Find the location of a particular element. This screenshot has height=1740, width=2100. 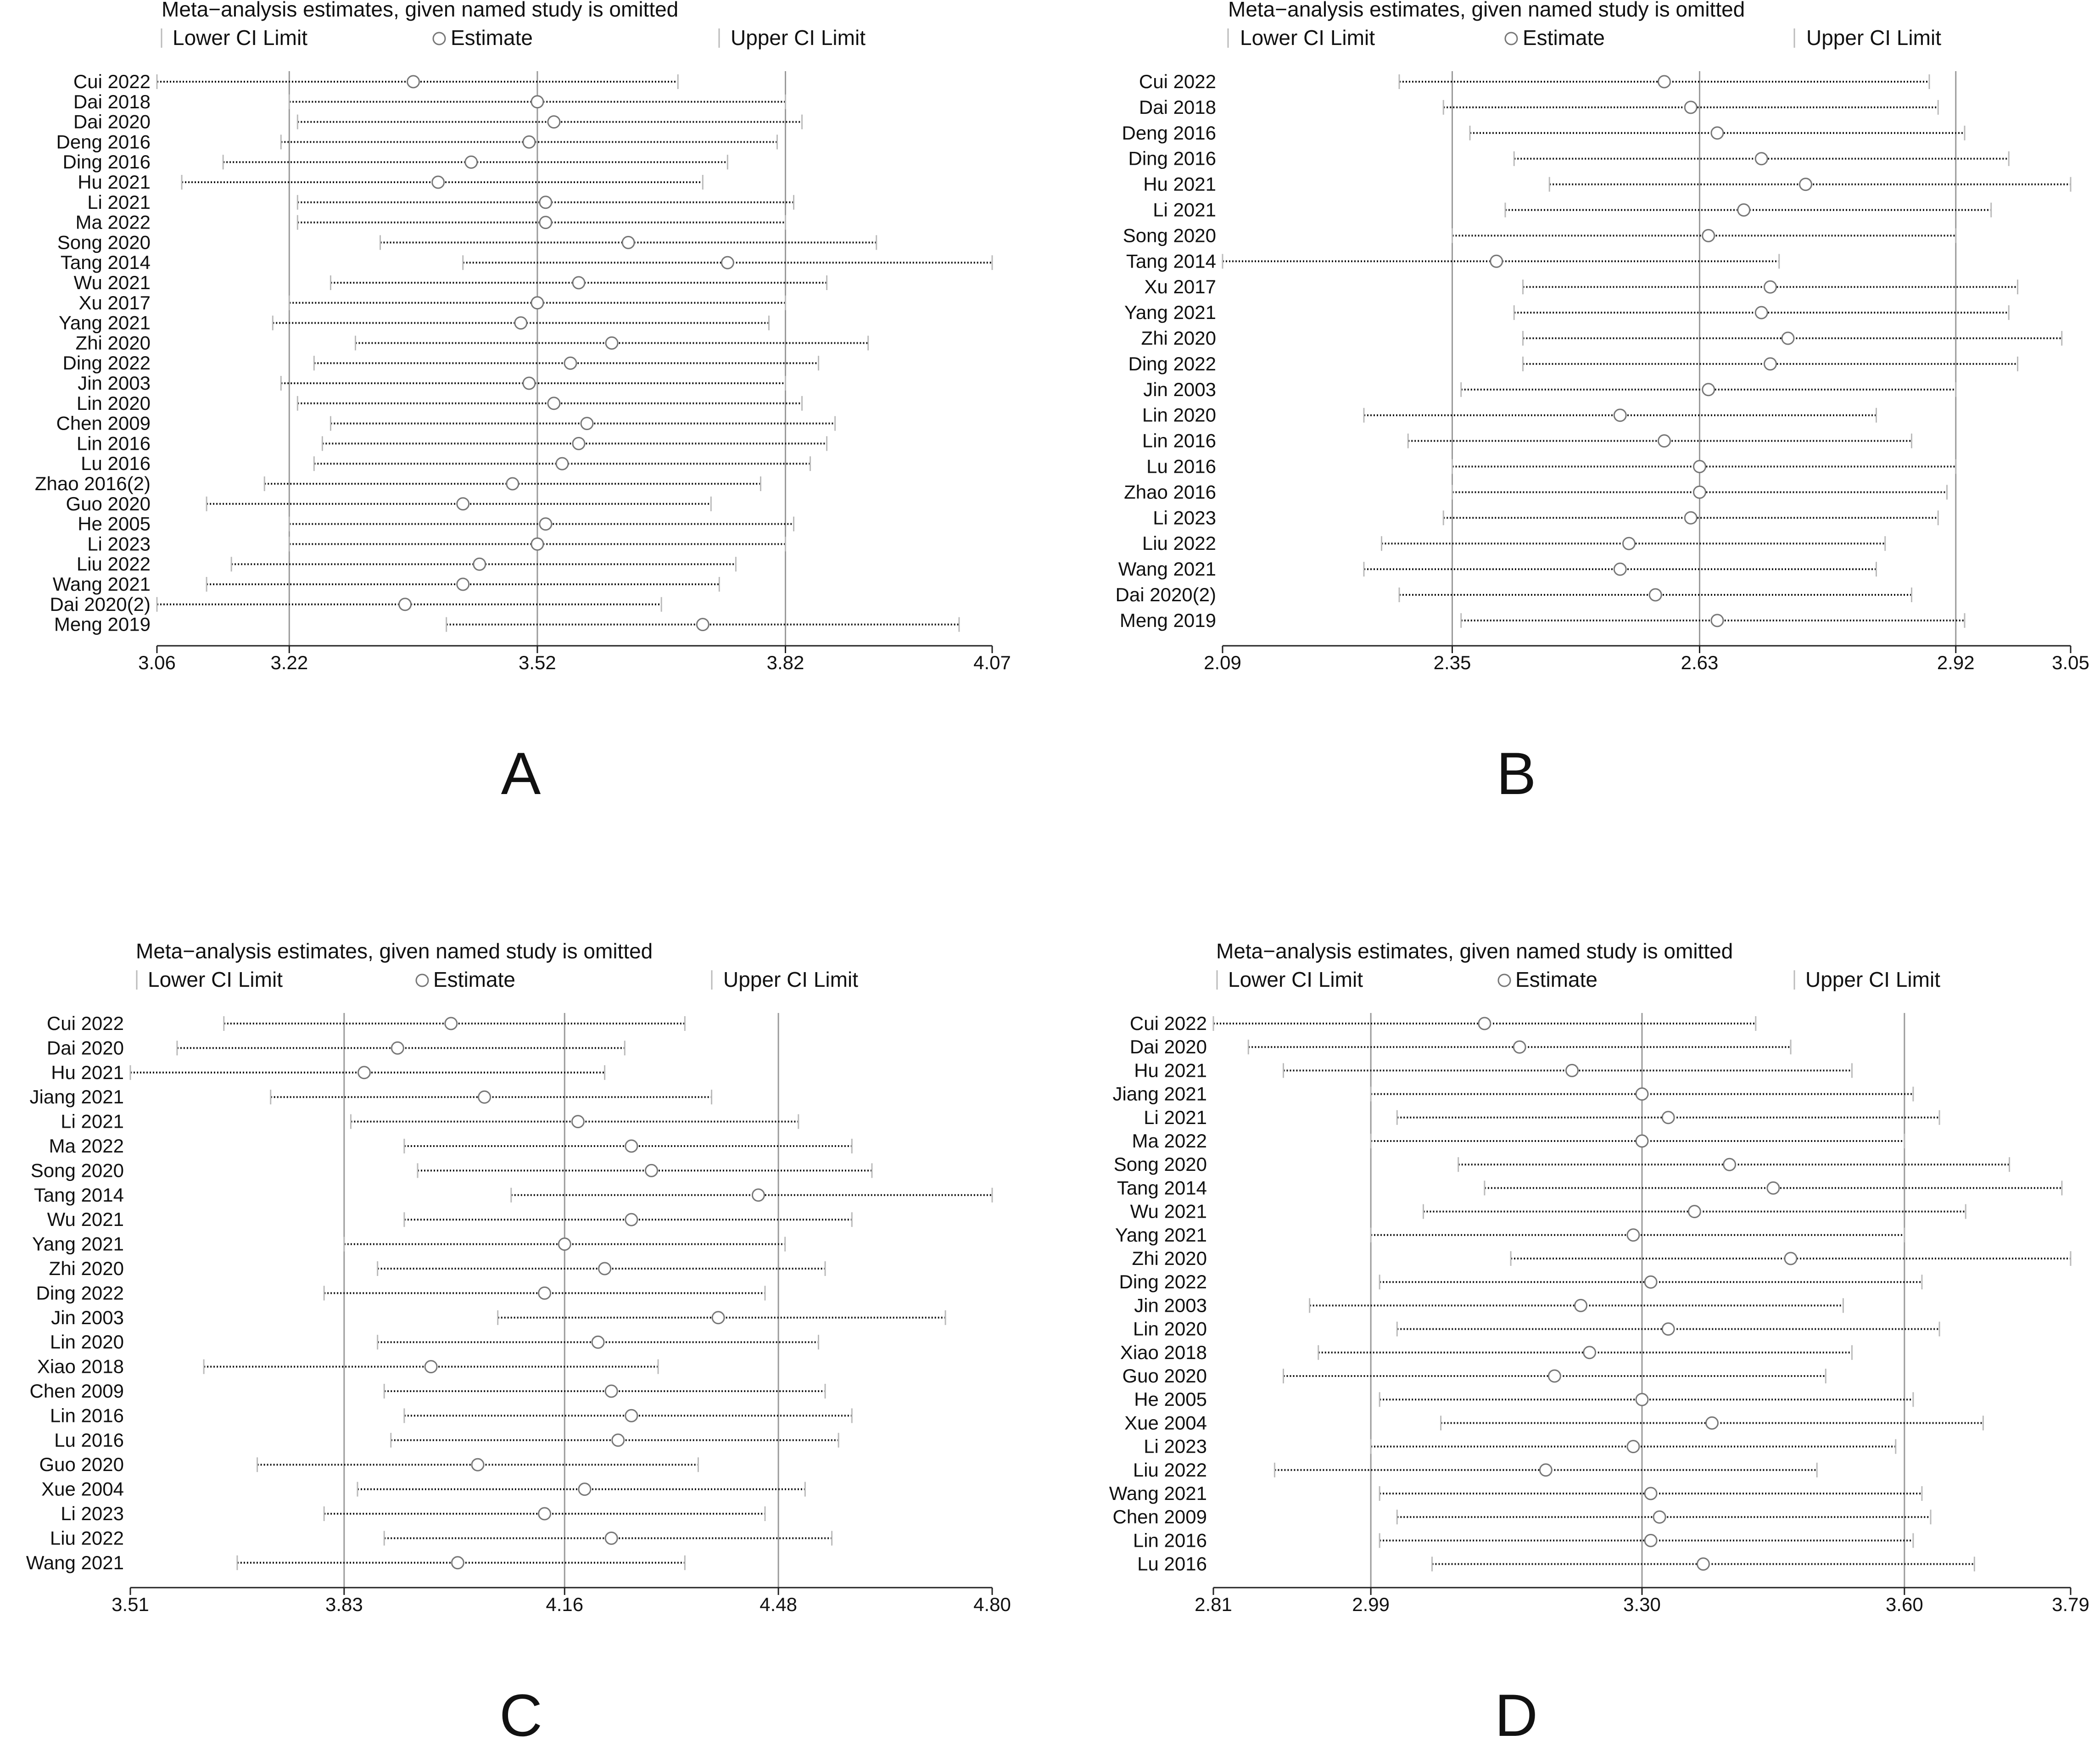

panel-d-study-label: Ding 2022 is located at coordinates (1163, 1281).